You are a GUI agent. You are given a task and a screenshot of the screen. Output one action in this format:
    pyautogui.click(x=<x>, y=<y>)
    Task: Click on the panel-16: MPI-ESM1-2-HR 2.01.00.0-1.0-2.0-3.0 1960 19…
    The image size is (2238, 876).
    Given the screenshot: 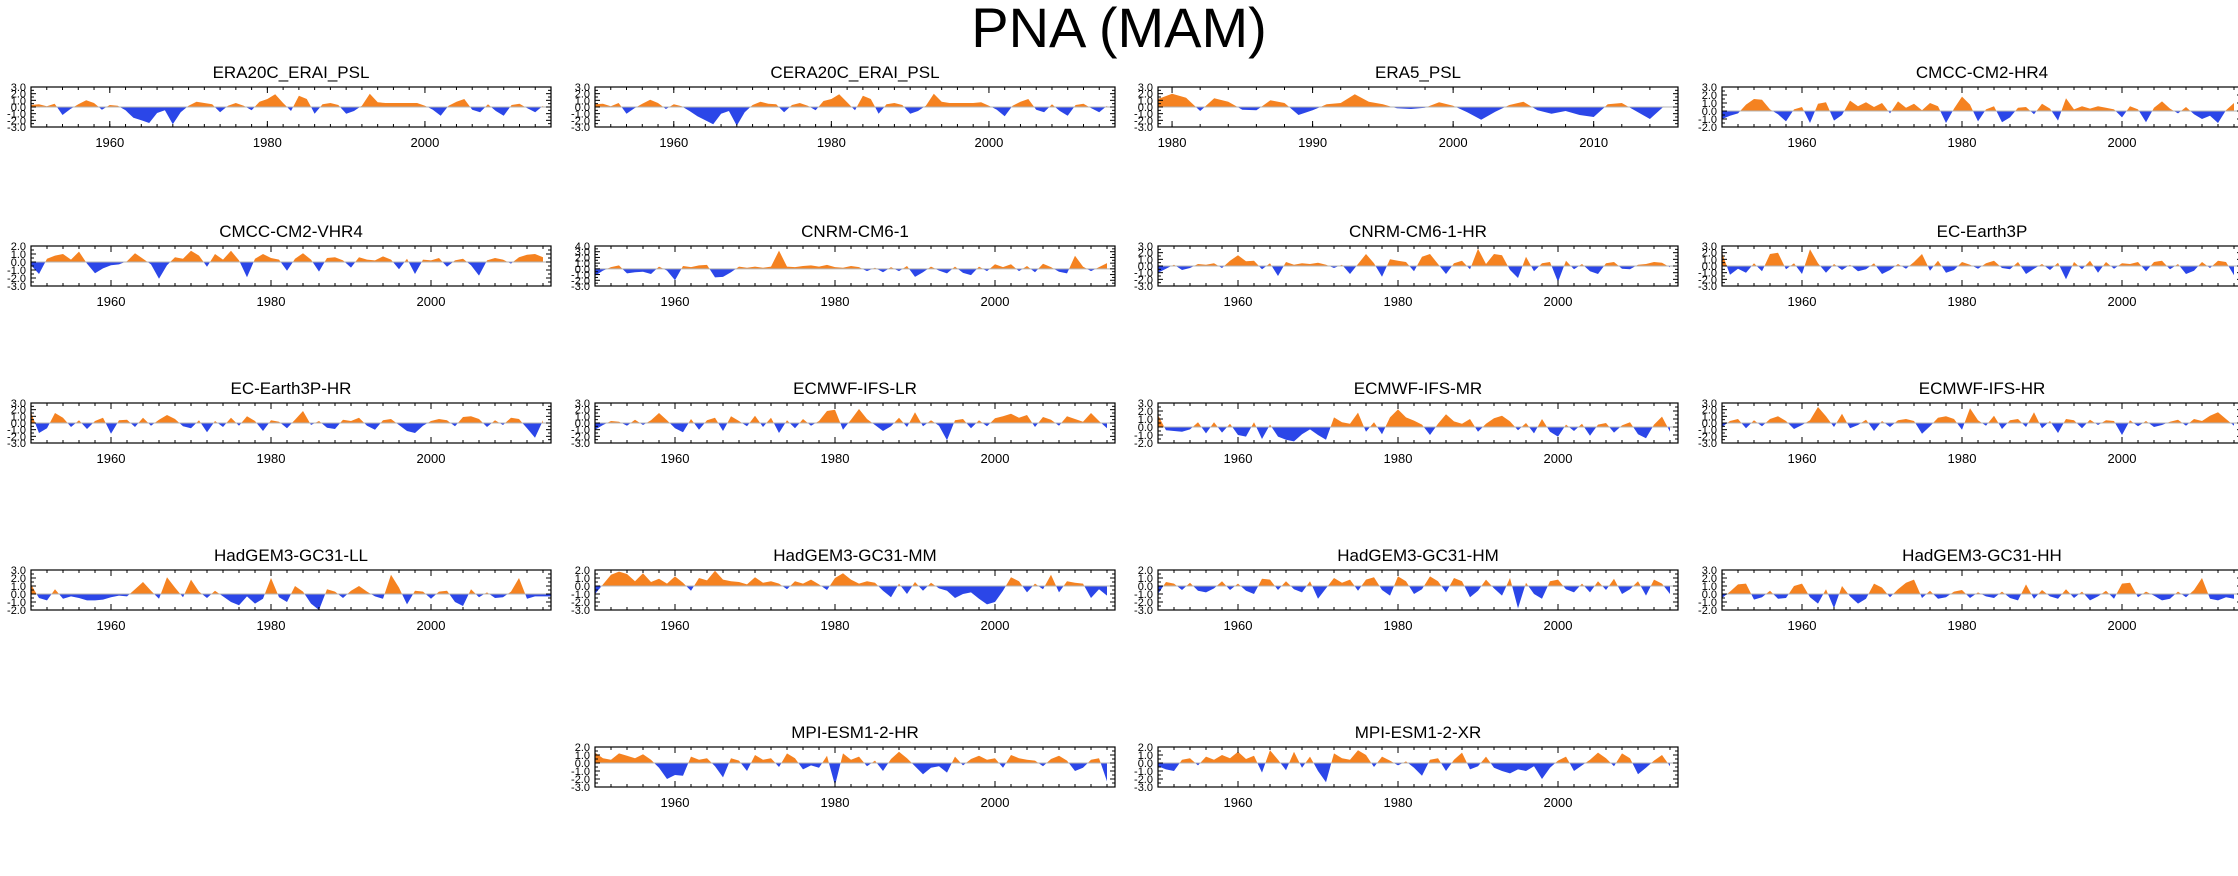 What is the action you would take?
    pyautogui.click(x=843, y=766)
    